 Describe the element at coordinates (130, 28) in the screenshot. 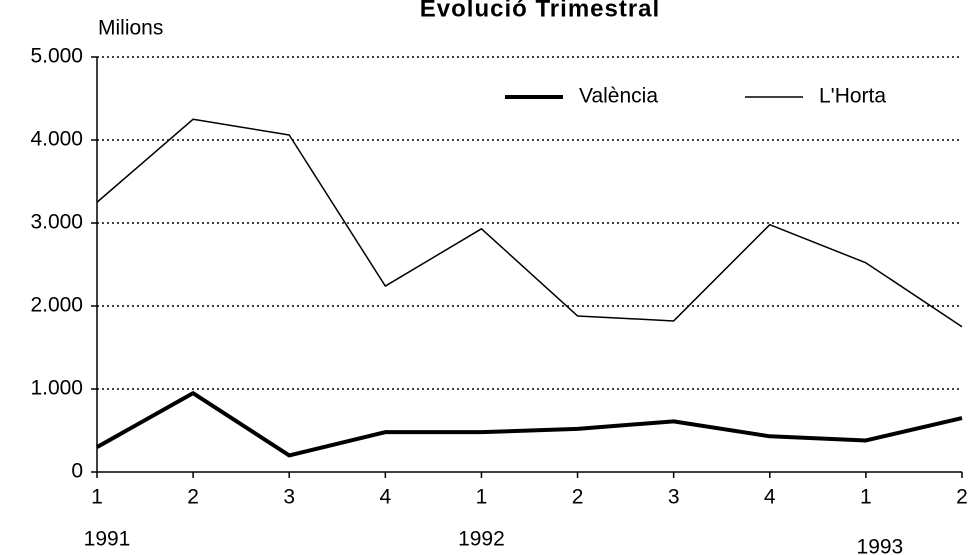

I see `y-axis-label: Milions` at that location.